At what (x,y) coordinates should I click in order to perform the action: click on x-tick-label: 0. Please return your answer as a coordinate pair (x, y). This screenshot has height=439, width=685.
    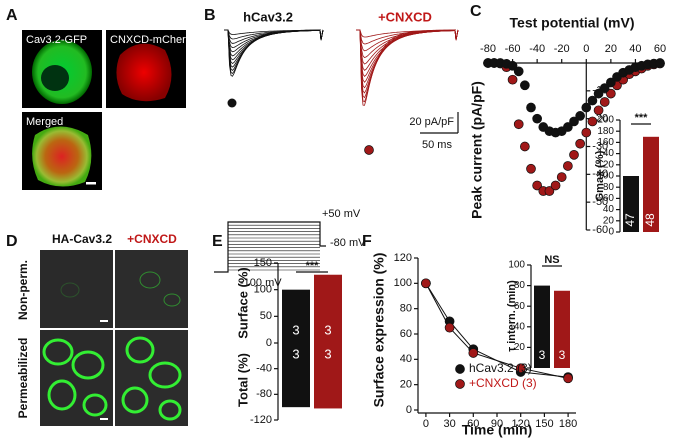
    Looking at the image, I should click on (426, 424).